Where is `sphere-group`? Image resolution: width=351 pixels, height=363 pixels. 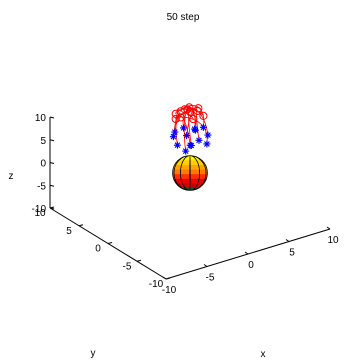 sphere-group is located at coordinates (190, 173).